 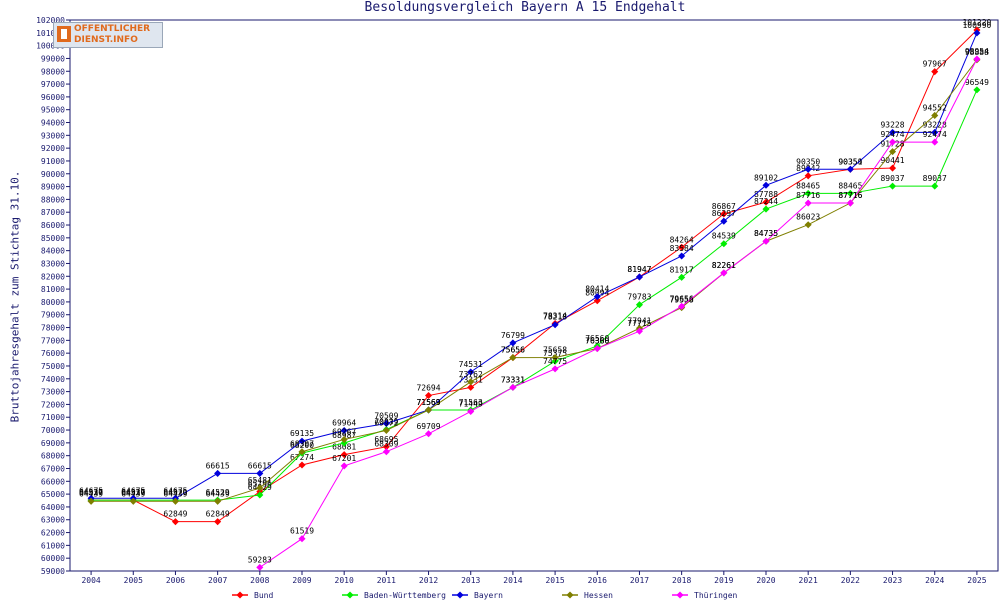 I want to click on y-tick-label: 97000, so click(x=53, y=84).